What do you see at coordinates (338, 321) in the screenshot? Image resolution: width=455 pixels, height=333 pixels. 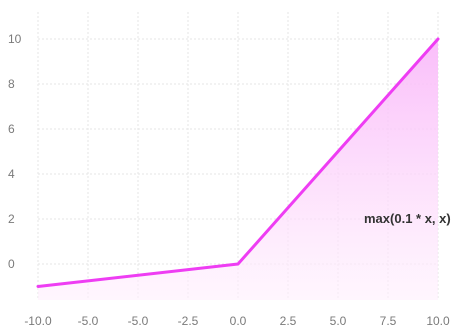 I see `x-tick-label: 5.0` at bounding box center [338, 321].